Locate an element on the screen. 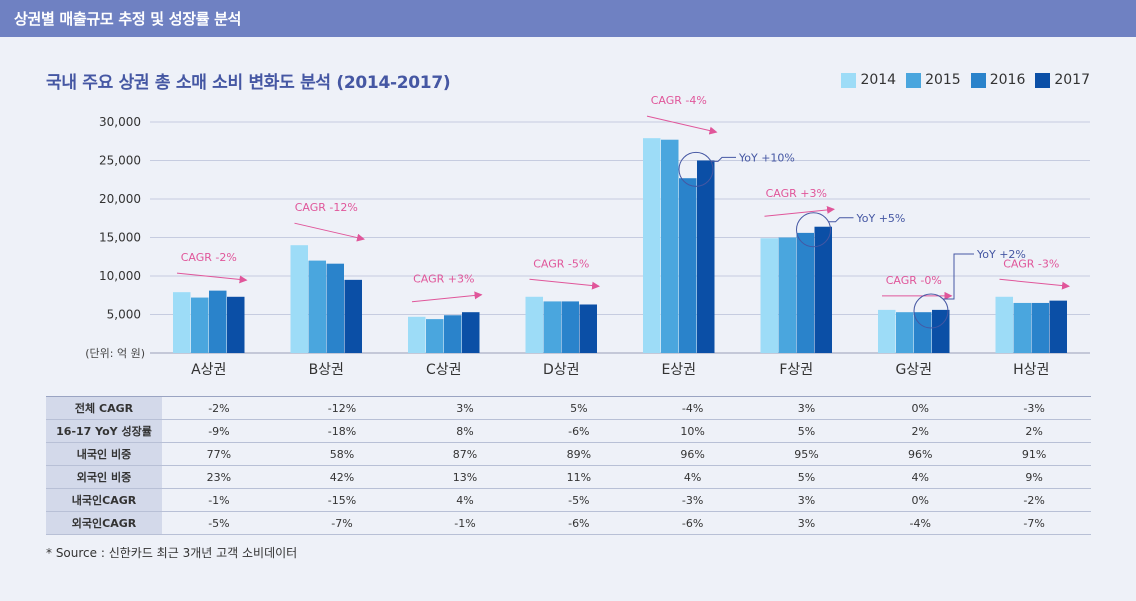 The height and width of the screenshot is (601, 1136). table-cell: 96% is located at coordinates (692, 454).